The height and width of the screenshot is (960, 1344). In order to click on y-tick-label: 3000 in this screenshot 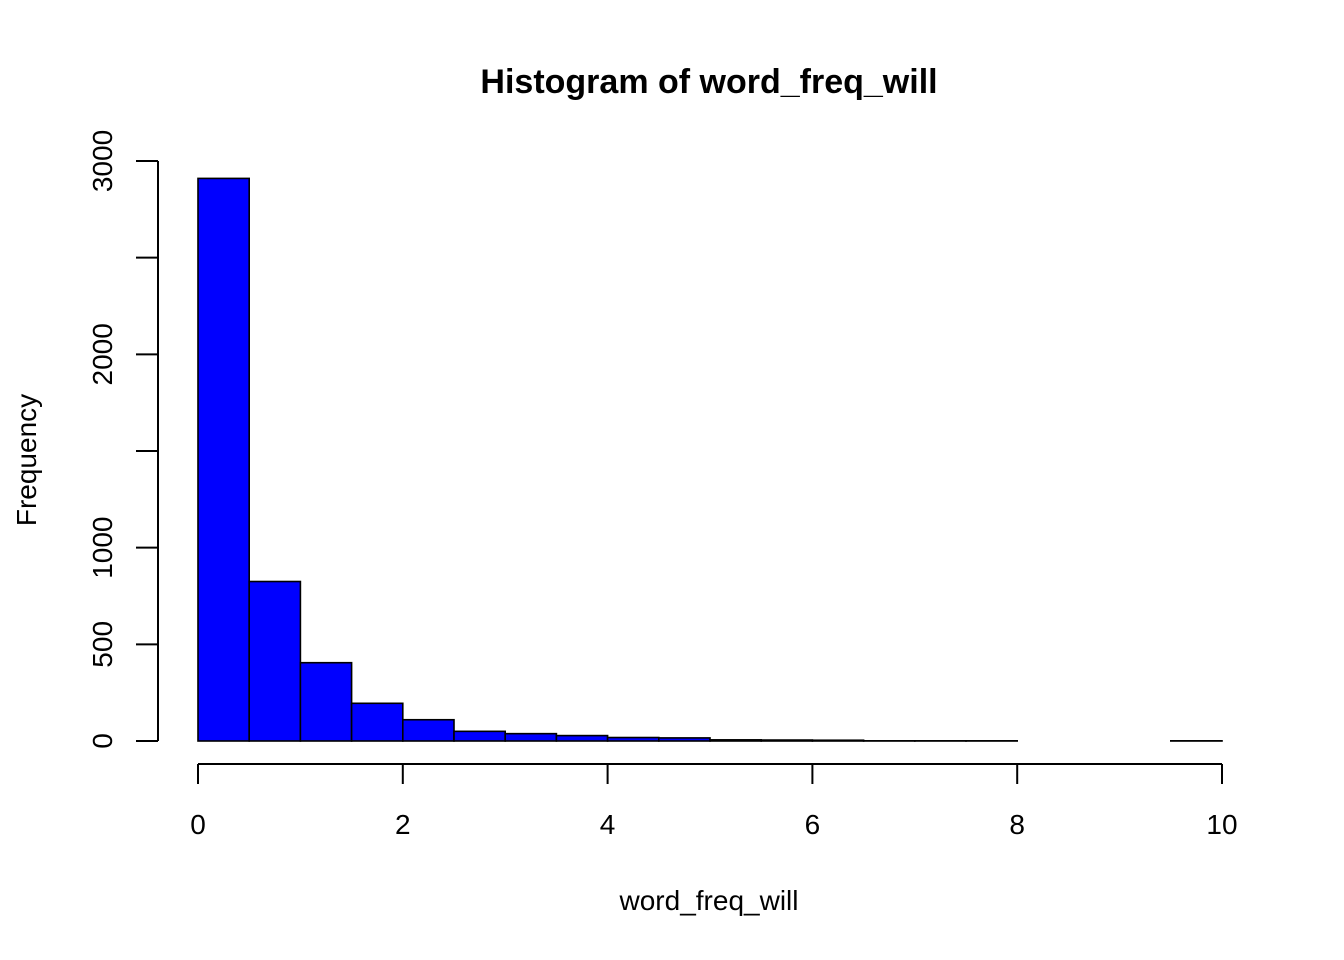, I will do `click(102, 161)`.